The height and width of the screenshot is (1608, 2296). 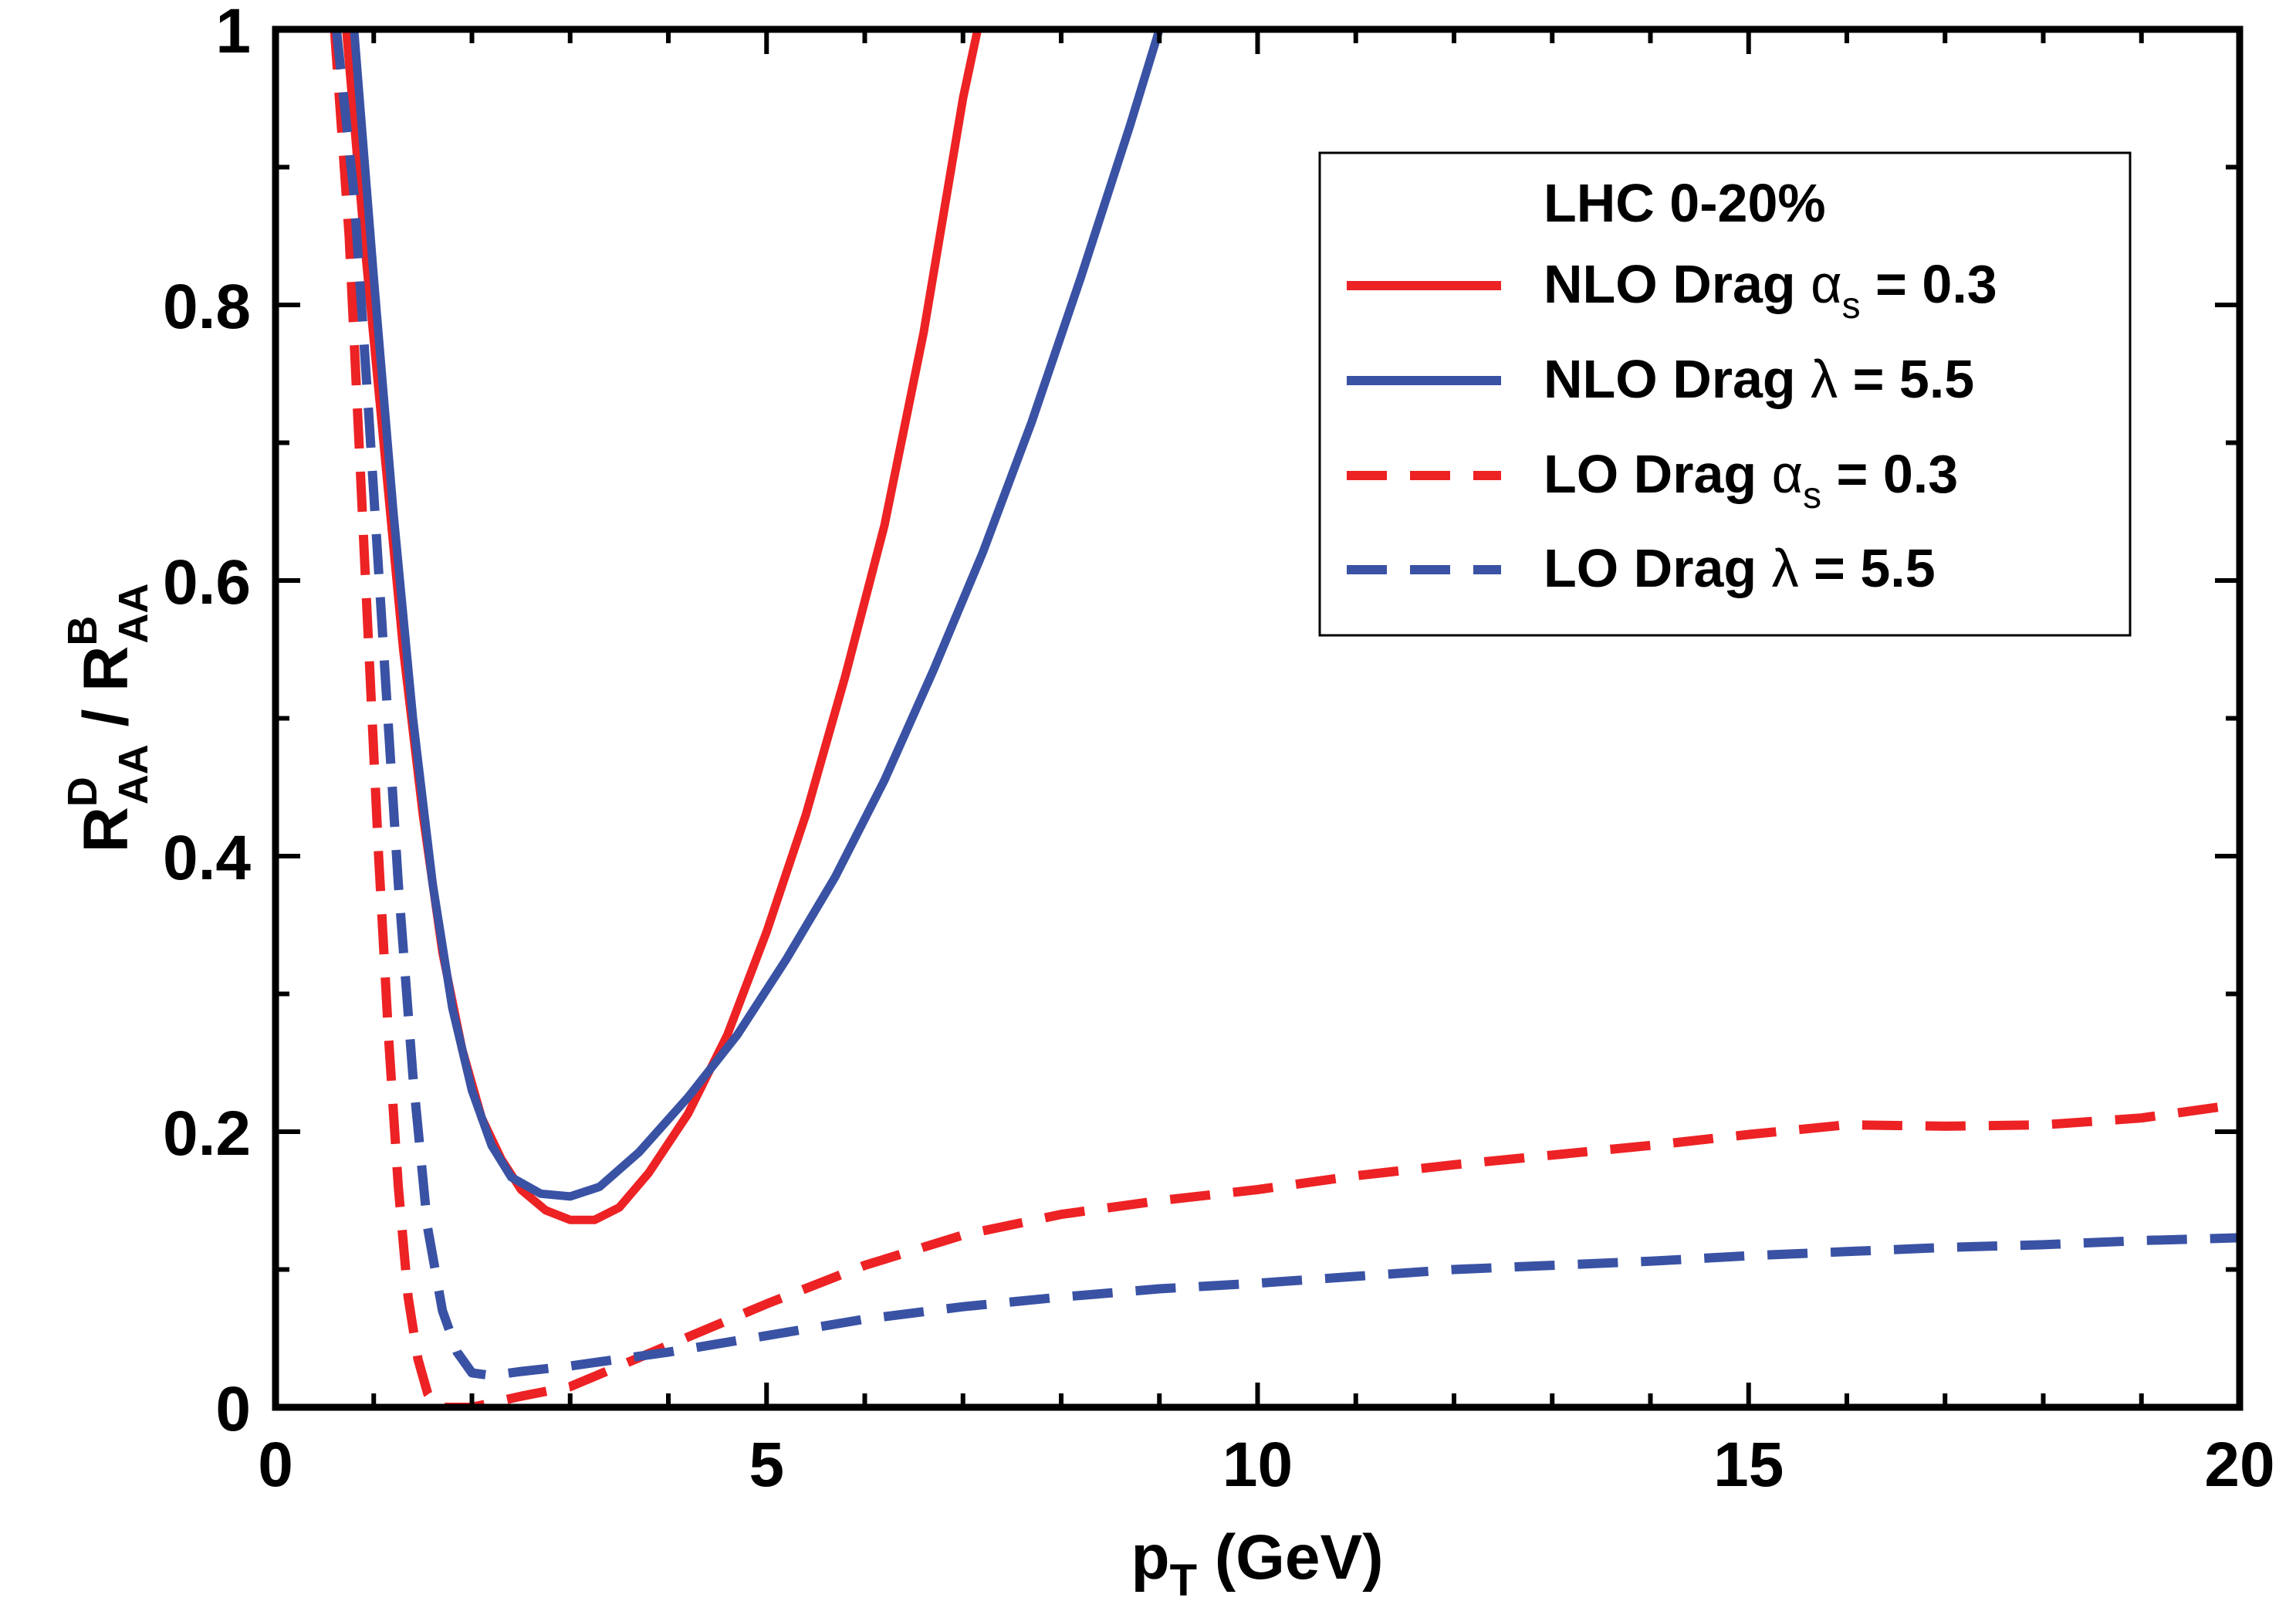 I want to click on y-tick-label: 0.8, so click(x=207, y=307).